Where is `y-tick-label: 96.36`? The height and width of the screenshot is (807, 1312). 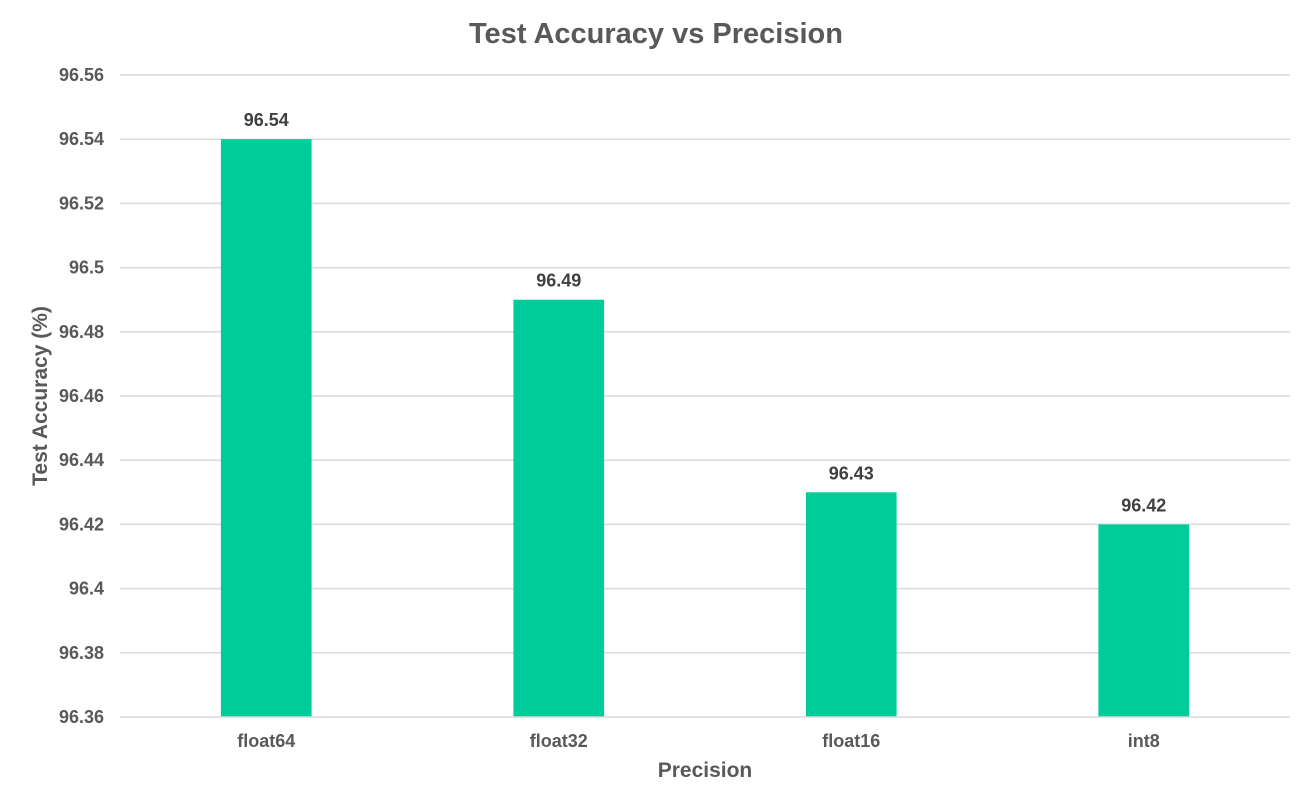 y-tick-label: 96.36 is located at coordinates (81, 717).